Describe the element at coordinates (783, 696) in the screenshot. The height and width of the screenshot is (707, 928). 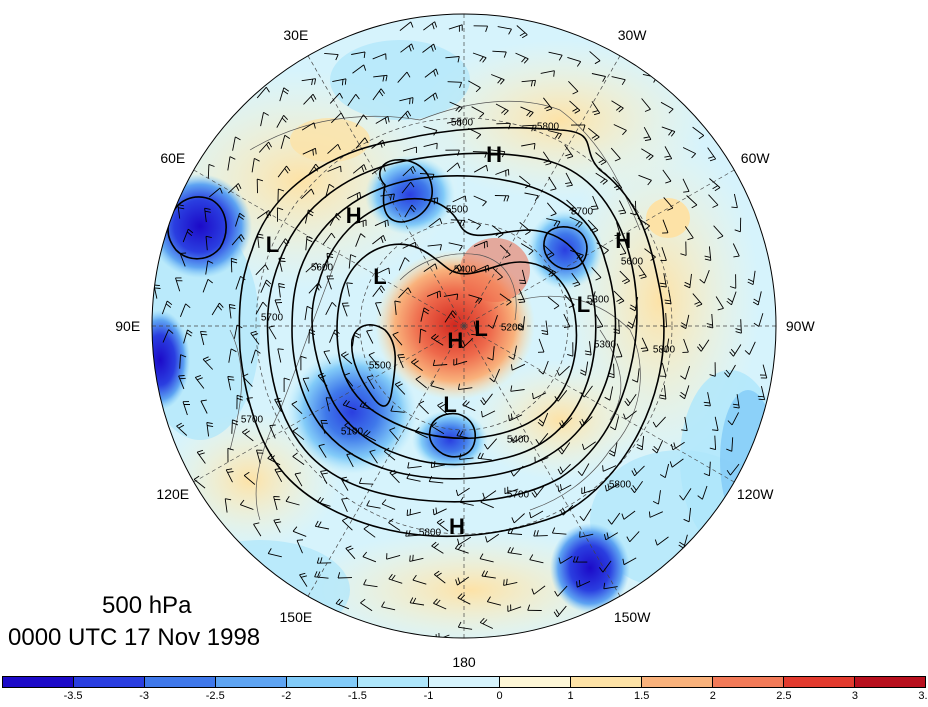
I see `colorbar-tick-label: 2.5` at that location.